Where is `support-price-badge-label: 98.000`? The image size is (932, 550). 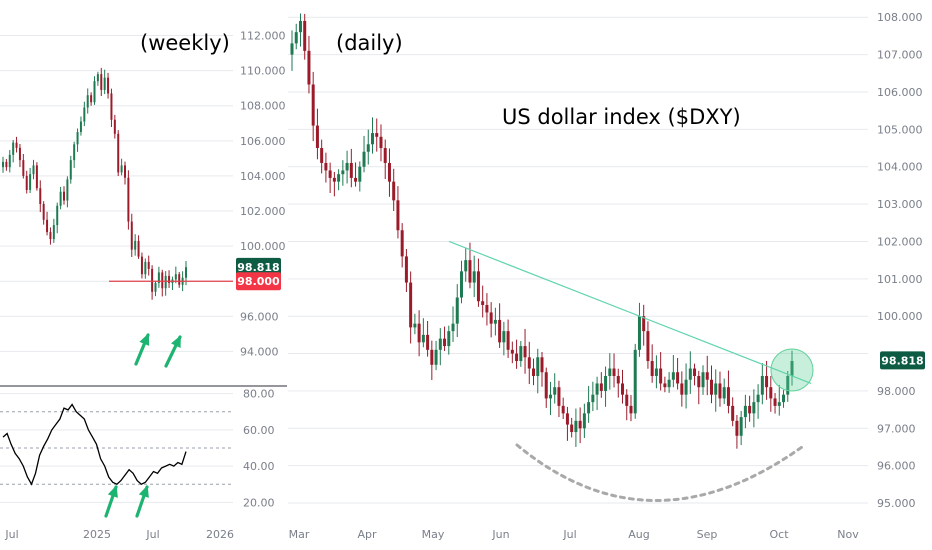 support-price-badge-label: 98.000 is located at coordinates (258, 281).